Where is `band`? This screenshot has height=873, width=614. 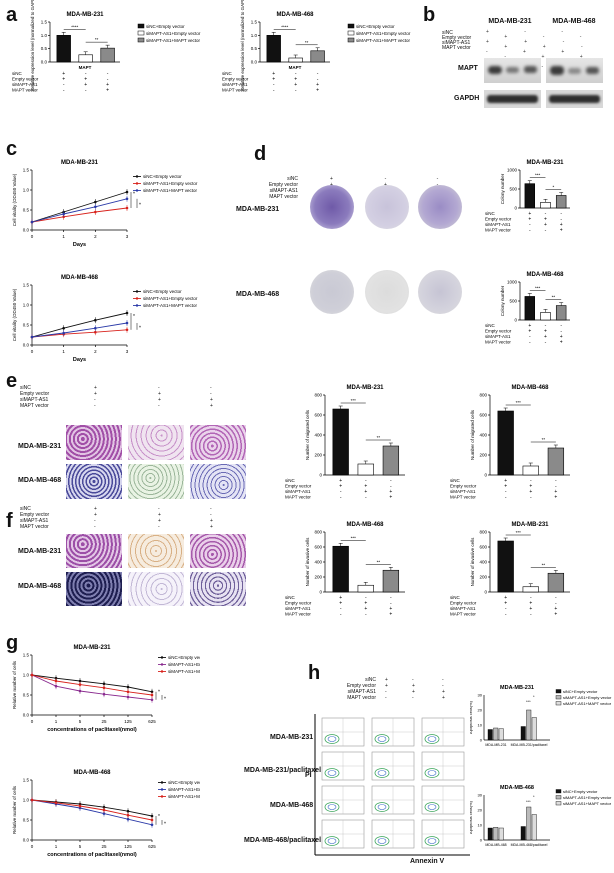 band is located at coordinates (512, 99).